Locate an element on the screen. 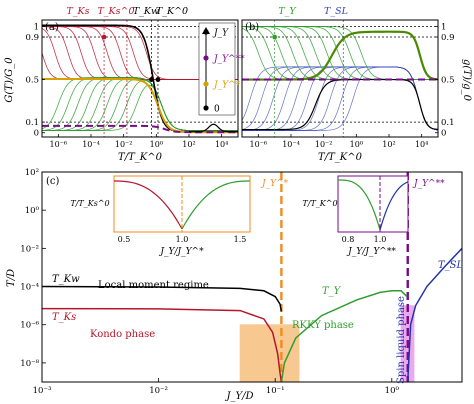  legend-label: 0 is located at coordinates (217, 110).